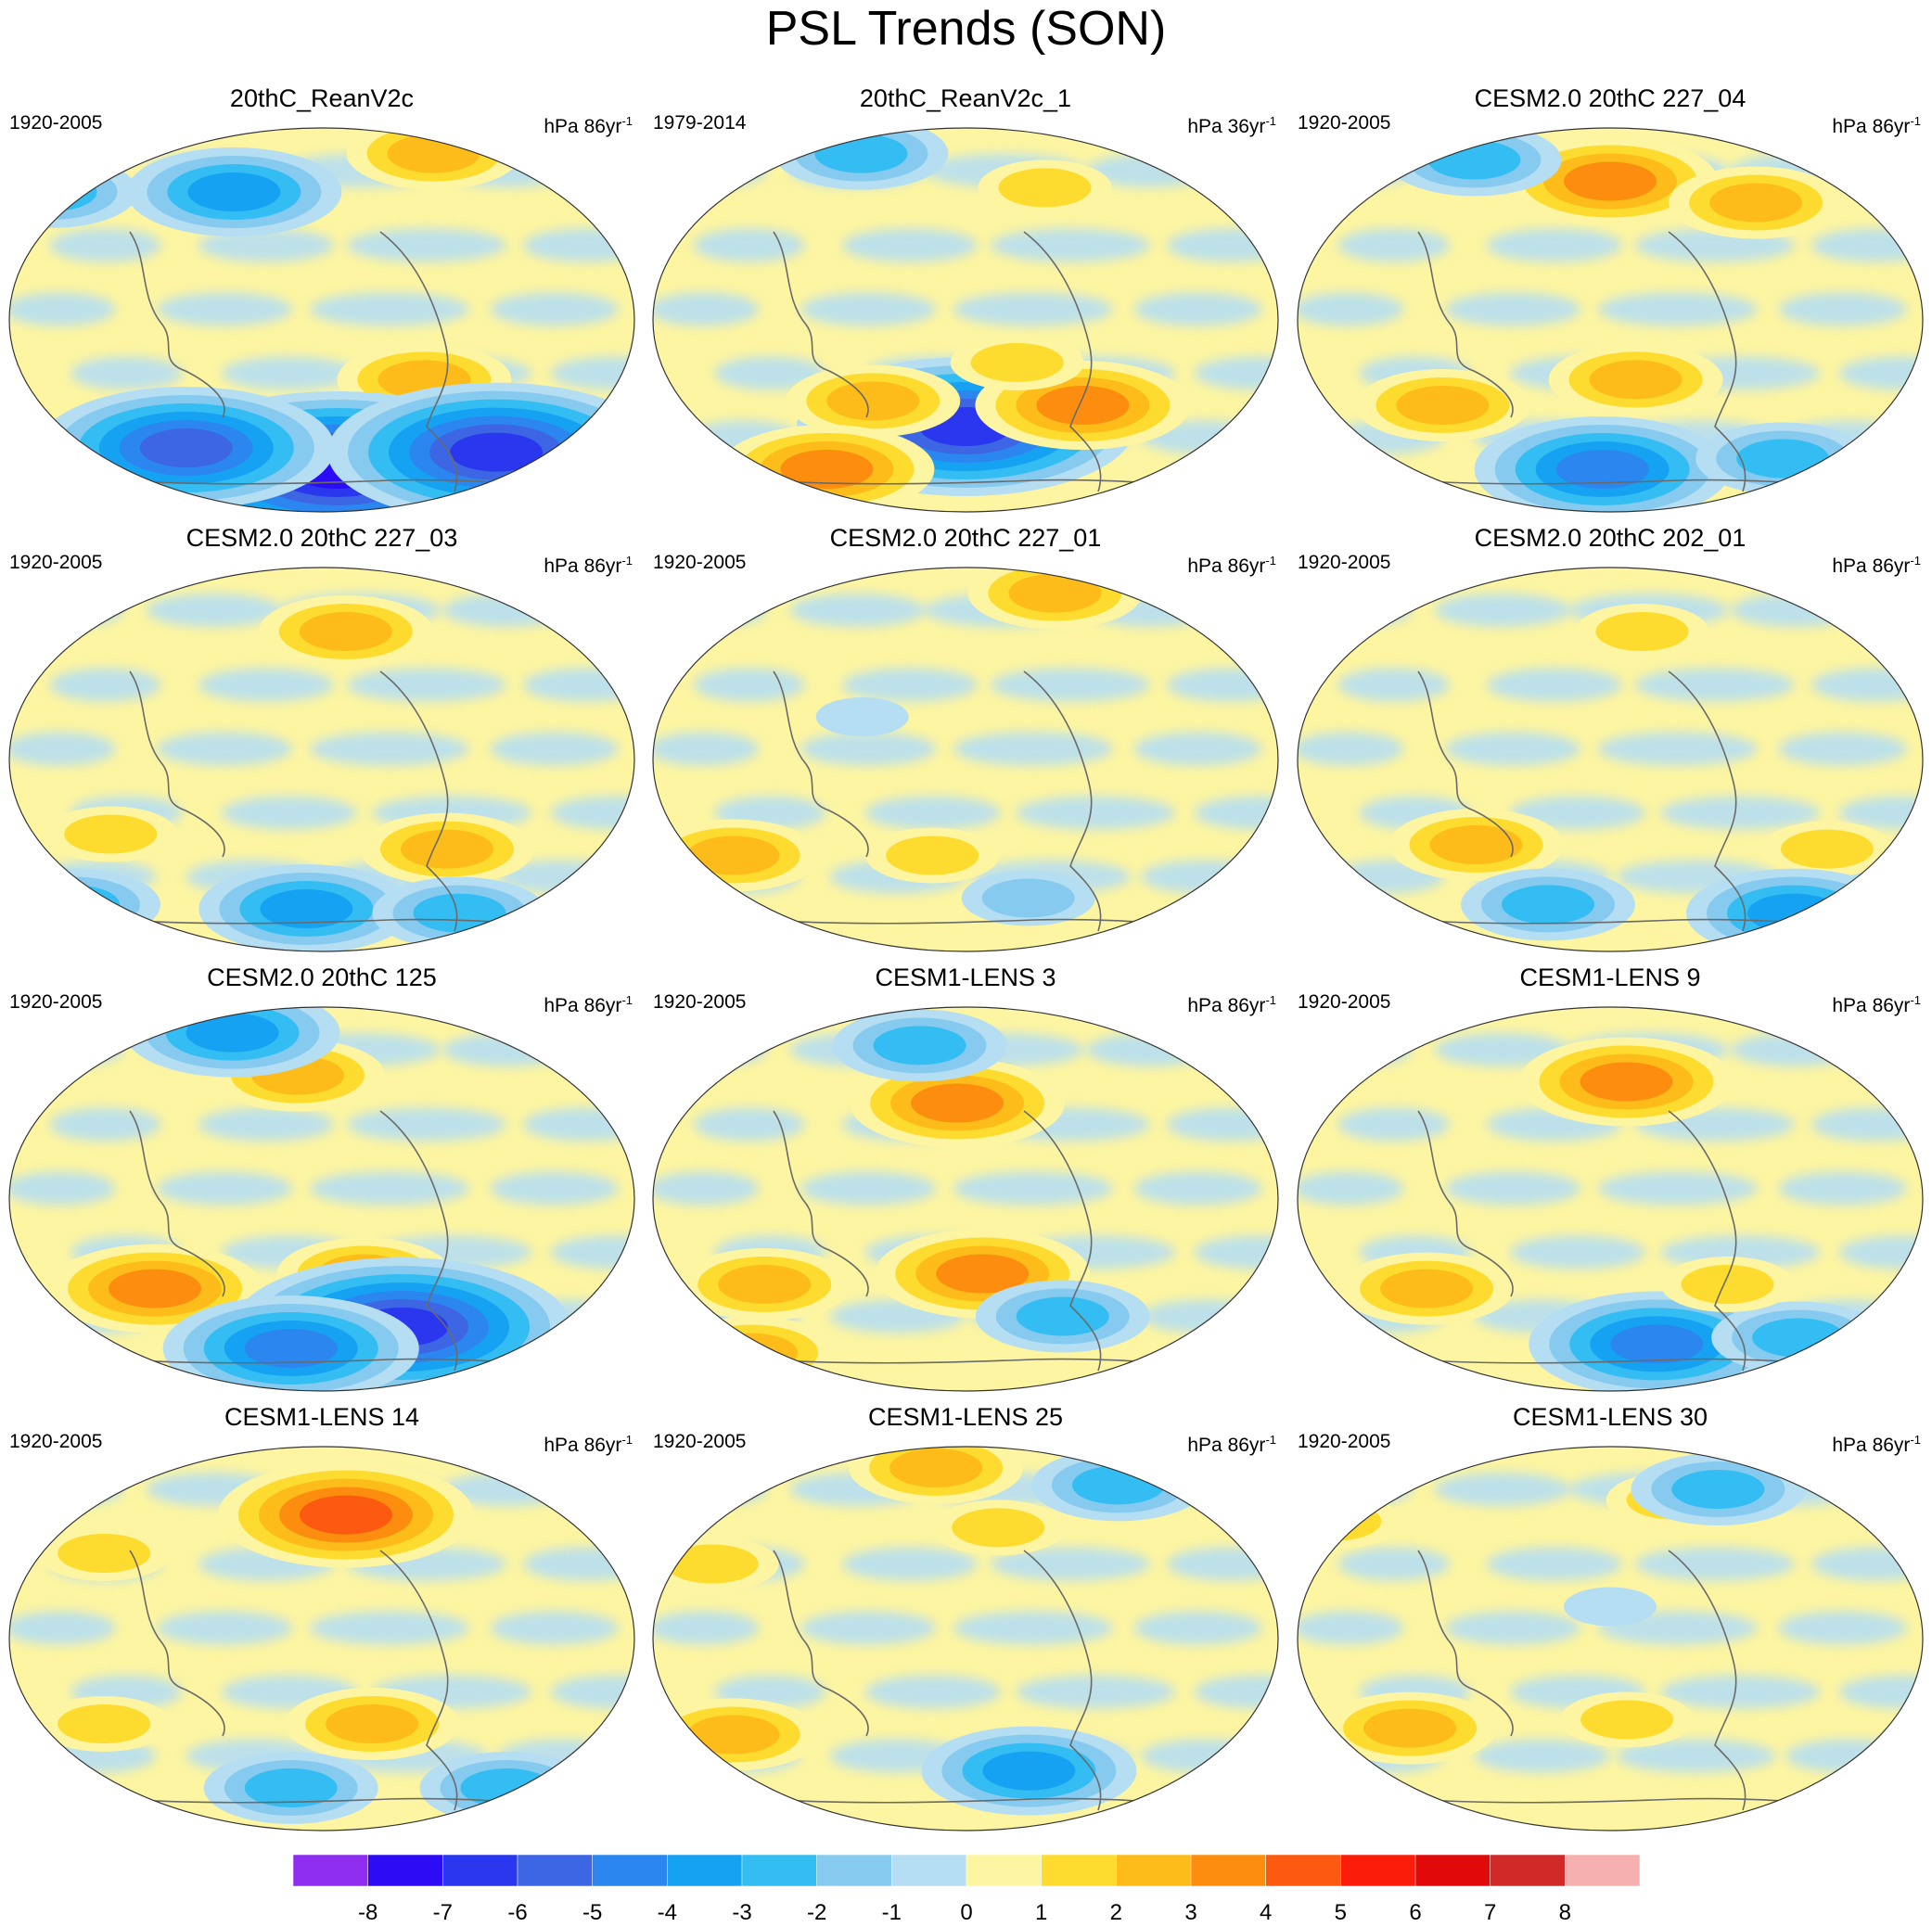  I want to click on map-panel: CESM2.0 20thC 202_01 1920-2005 hPa 86yr-1, so click(1610, 741).